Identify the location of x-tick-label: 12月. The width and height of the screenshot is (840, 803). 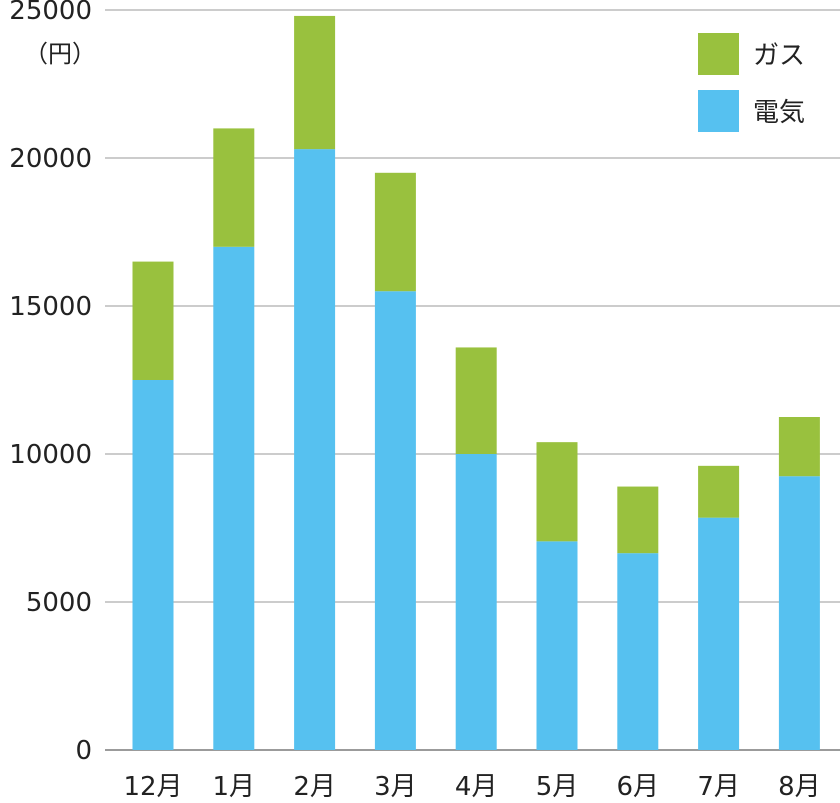
(152, 787).